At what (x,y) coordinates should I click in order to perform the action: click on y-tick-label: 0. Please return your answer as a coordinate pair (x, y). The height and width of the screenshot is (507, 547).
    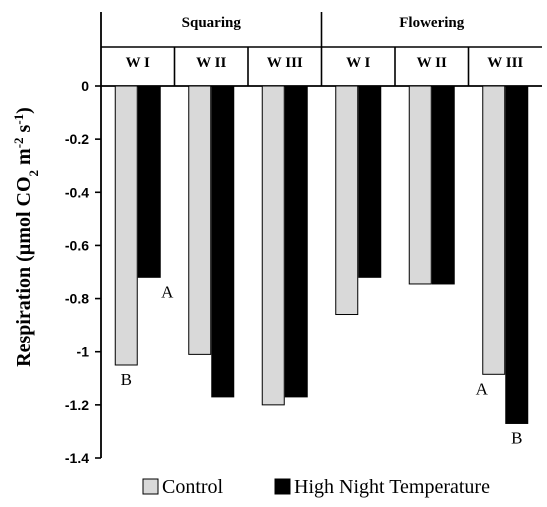
    Looking at the image, I should click on (85, 86).